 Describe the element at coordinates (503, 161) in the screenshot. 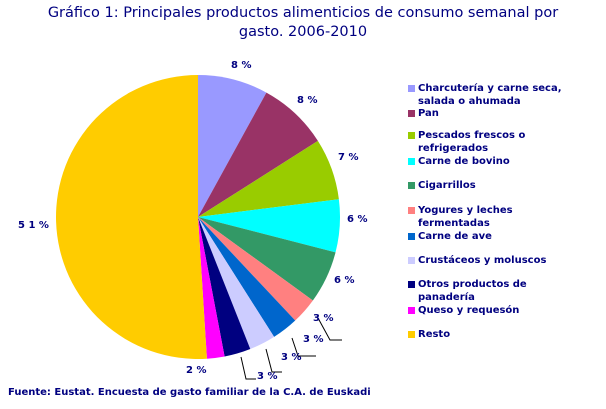

I see `legend-item-bovino: Carne de bovino` at that location.